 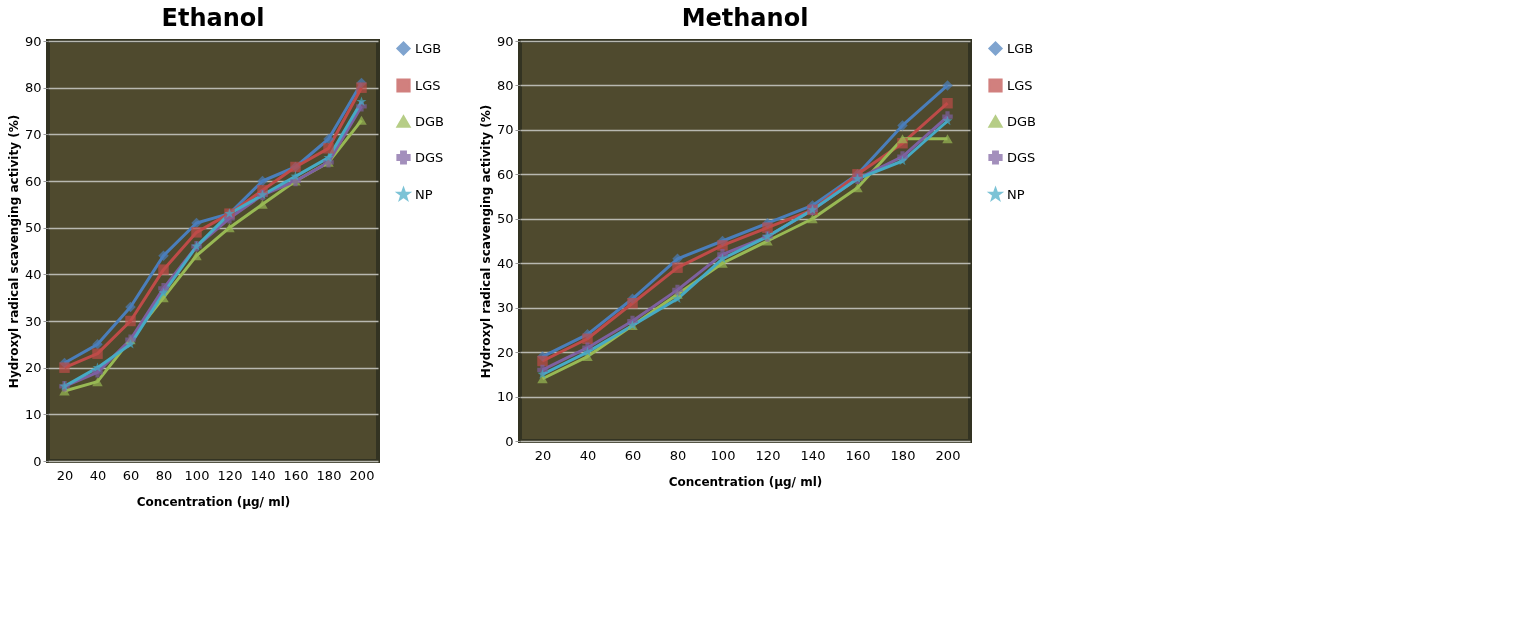 I want to click on chart-title: Methanol, so click(x=745, y=18).